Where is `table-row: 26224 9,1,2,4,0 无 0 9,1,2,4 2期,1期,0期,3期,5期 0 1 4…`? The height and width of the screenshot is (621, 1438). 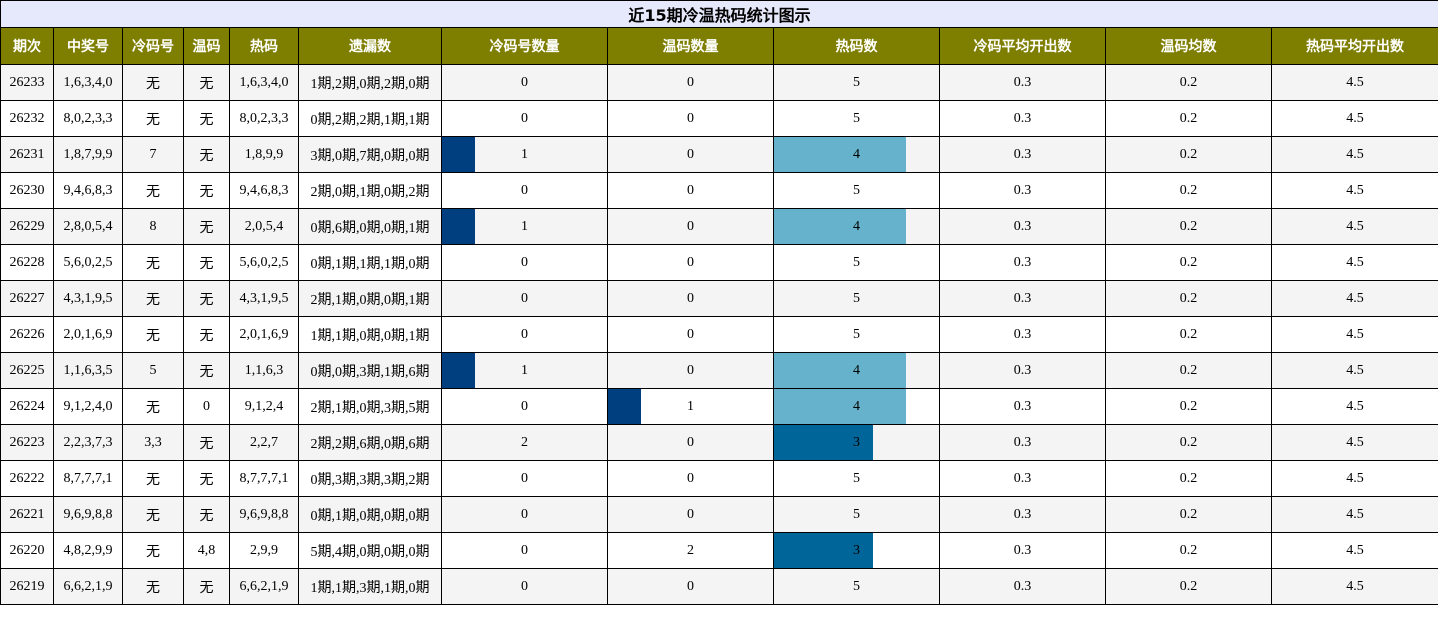 table-row: 26224 9,1,2,4,0 无 0 9,1,2,4 2期,1期,0期,3期,5期 0 1 4… is located at coordinates (719, 406).